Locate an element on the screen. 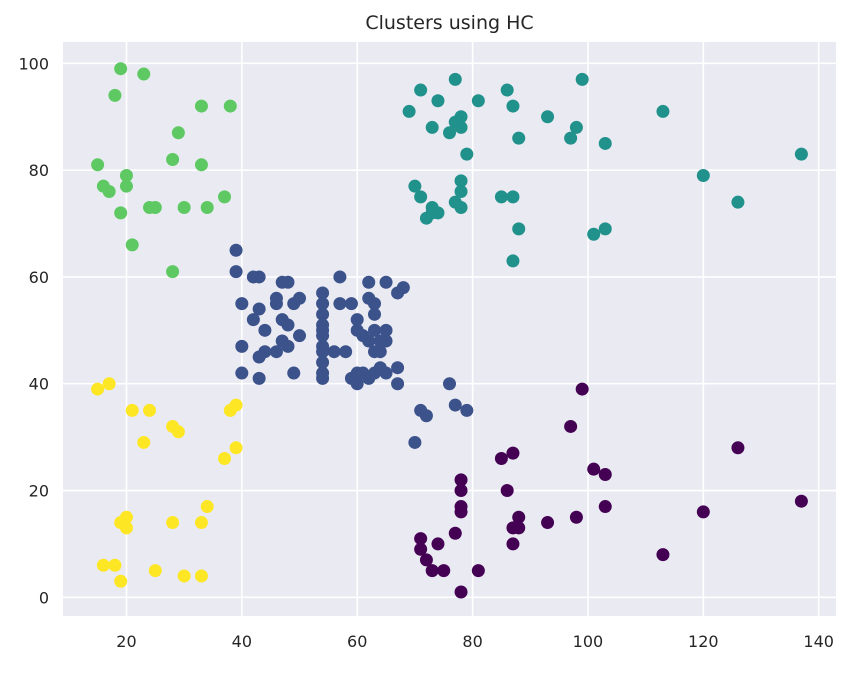 Image resolution: width=854 pixels, height=682 pixels. x-tick-label: 80 is located at coordinates (472, 641).